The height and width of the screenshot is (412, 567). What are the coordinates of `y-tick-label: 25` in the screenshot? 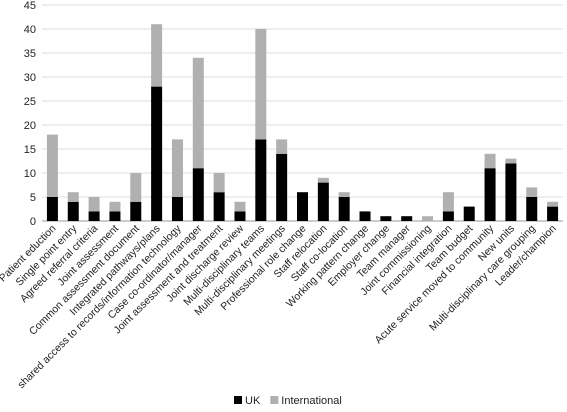 It's located at (30, 102).